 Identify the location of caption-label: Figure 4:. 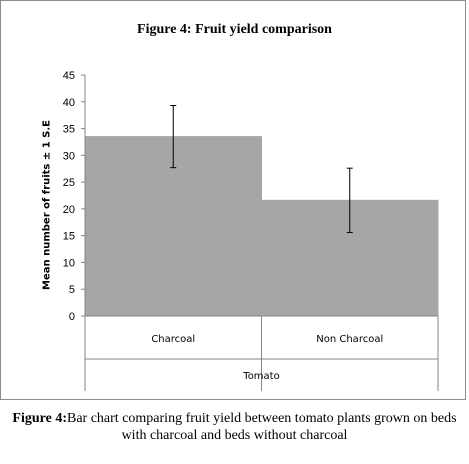
(39, 418).